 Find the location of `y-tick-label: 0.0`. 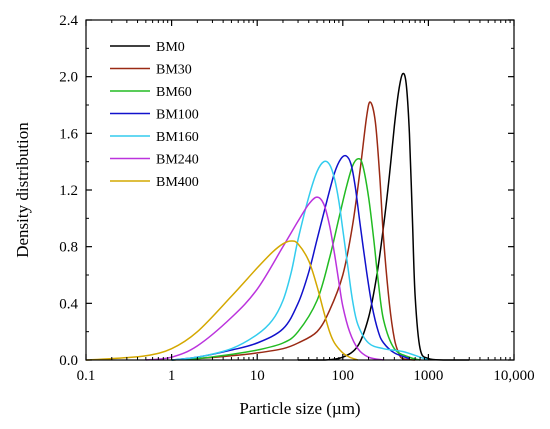

y-tick-label: 0.0 is located at coordinates (68, 361).